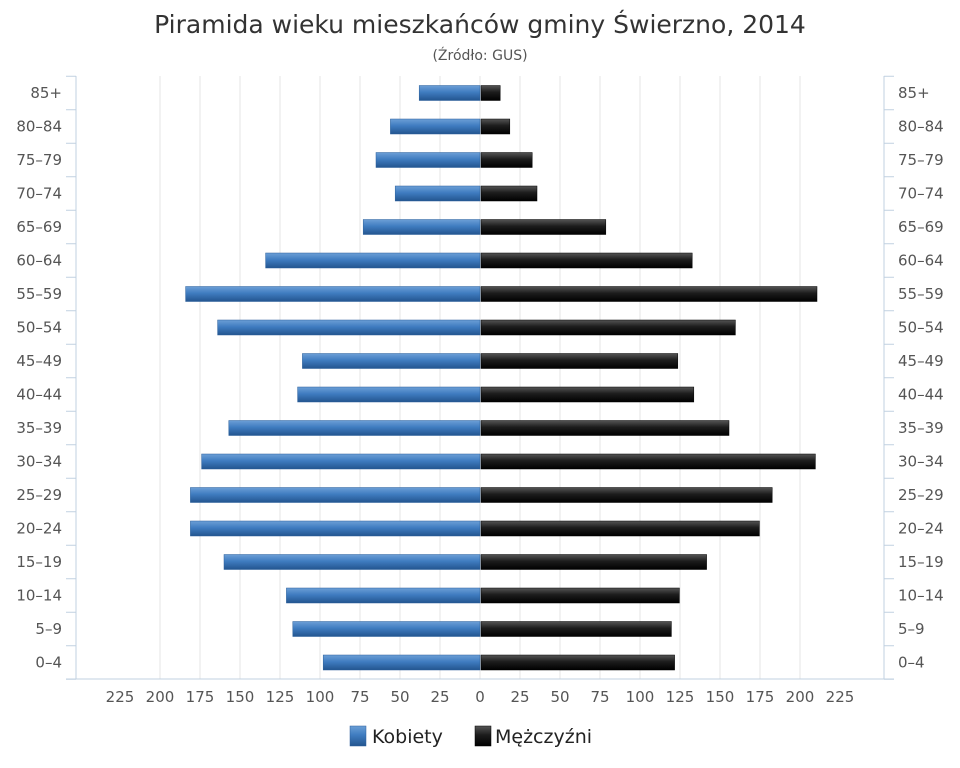  I want to click on y-tick-label-right: 55–59, so click(921, 294).